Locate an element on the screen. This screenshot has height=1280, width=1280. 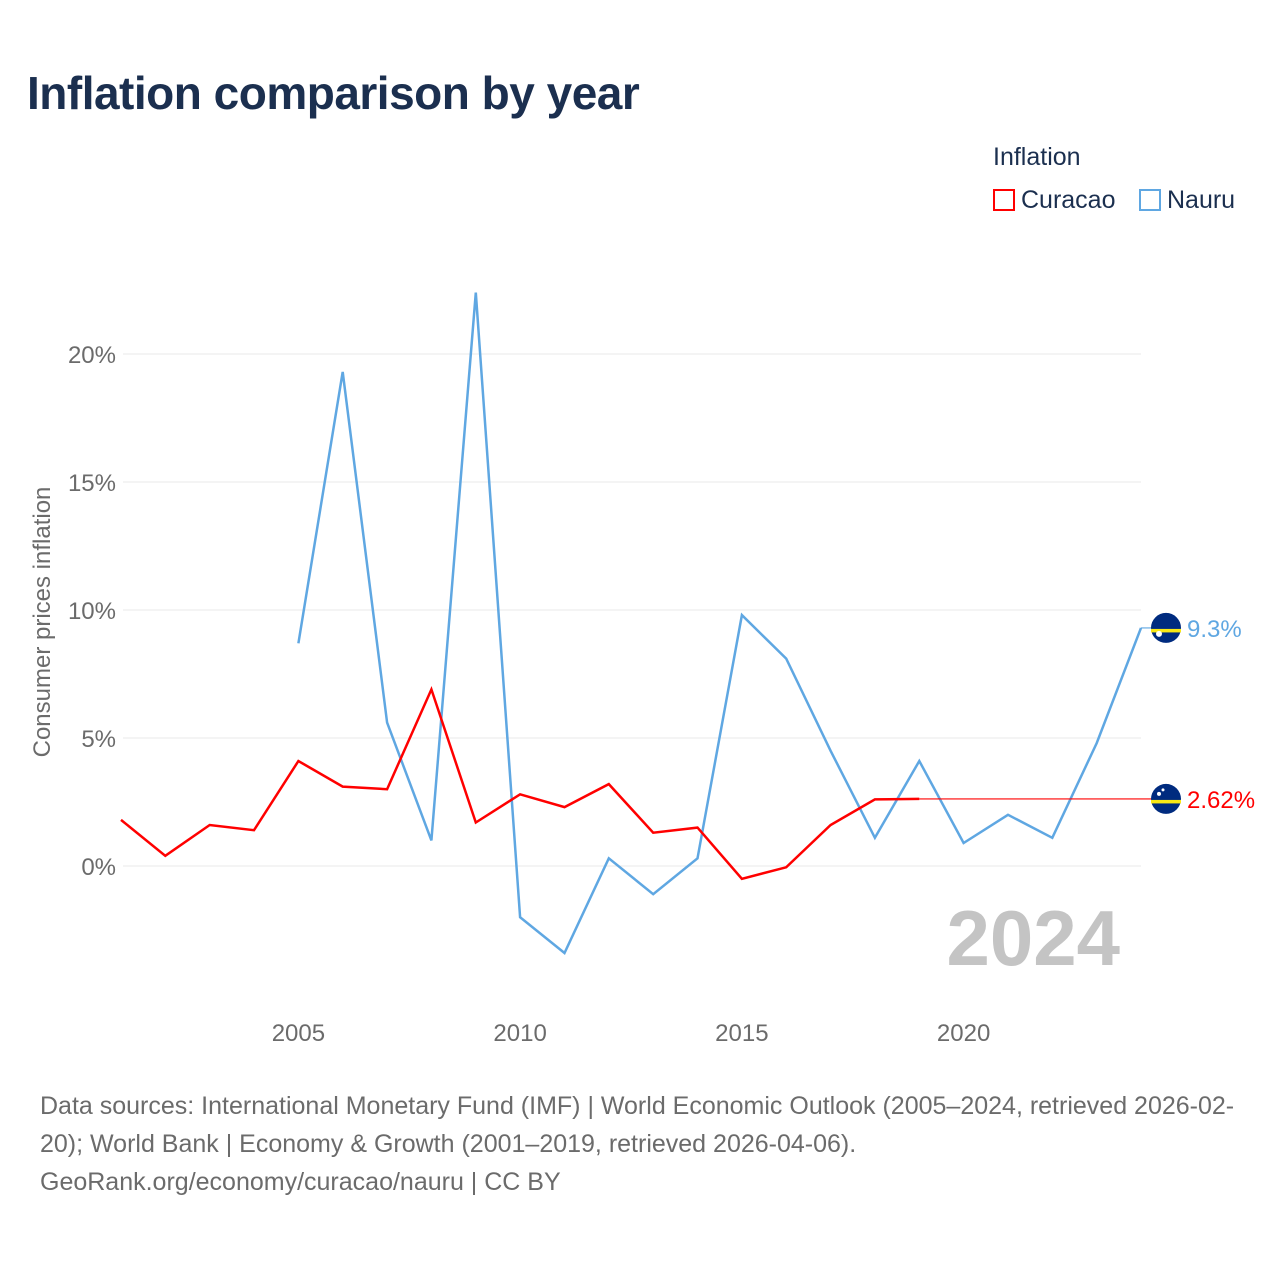
end-labels: 9.3% 2.62% is located at coordinates (1203, 713).